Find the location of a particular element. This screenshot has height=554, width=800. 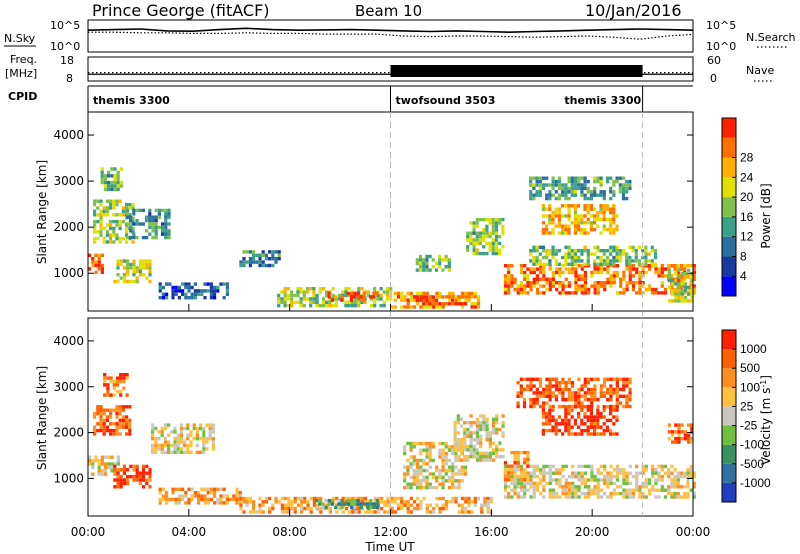

colorbar-swatch is located at coordinates (729, 473).